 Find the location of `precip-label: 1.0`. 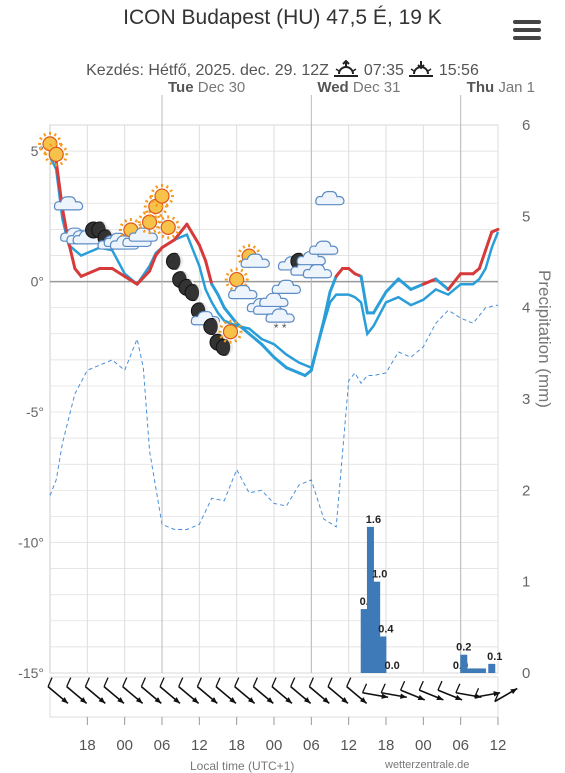

precip-label: 1.0 is located at coordinates (379, 575).